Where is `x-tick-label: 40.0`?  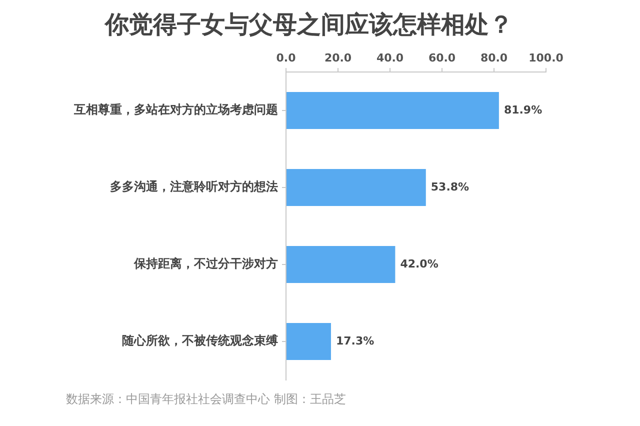
x-tick-label: 40.0 is located at coordinates (390, 57).